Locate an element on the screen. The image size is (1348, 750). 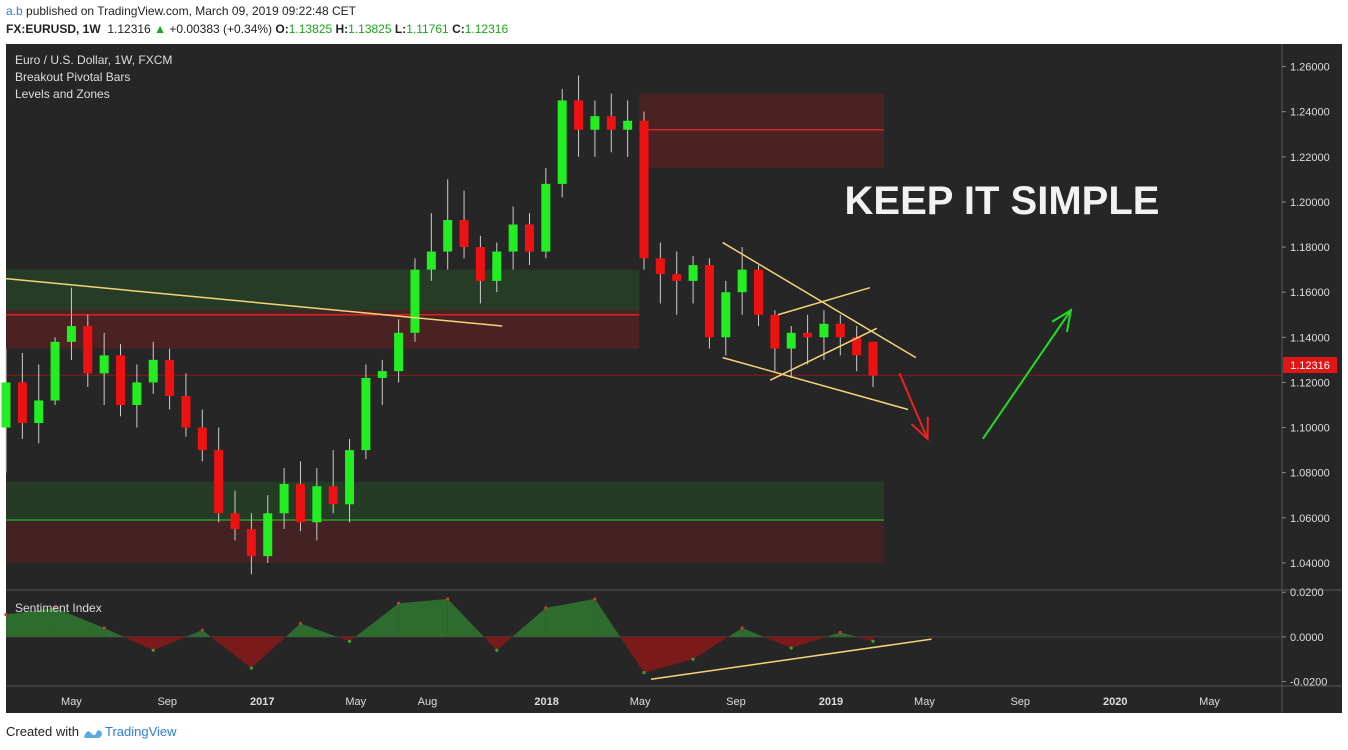
author-name: a.b is located at coordinates (14, 11).